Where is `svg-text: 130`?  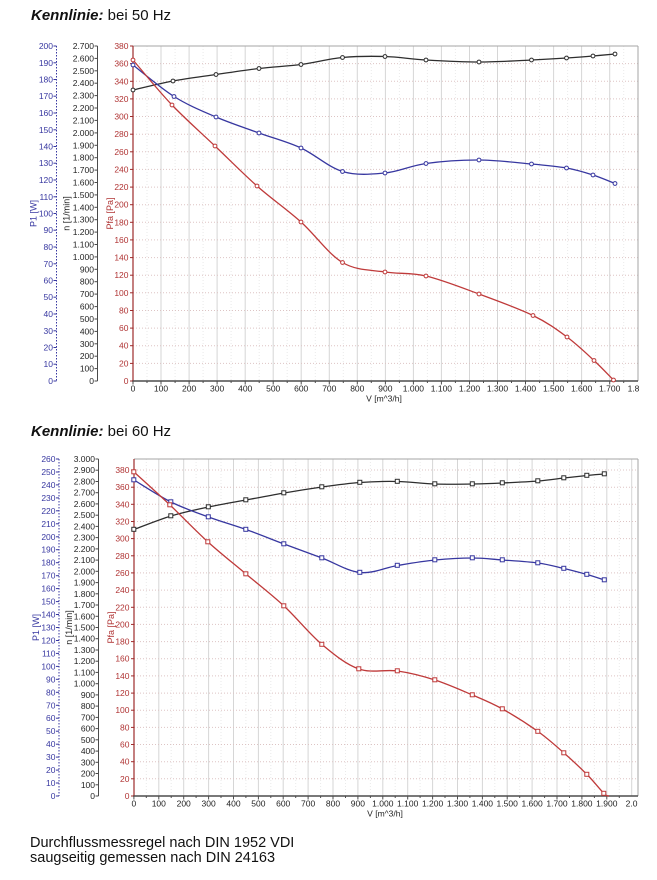
svg-text: 130 is located at coordinates (46, 163).